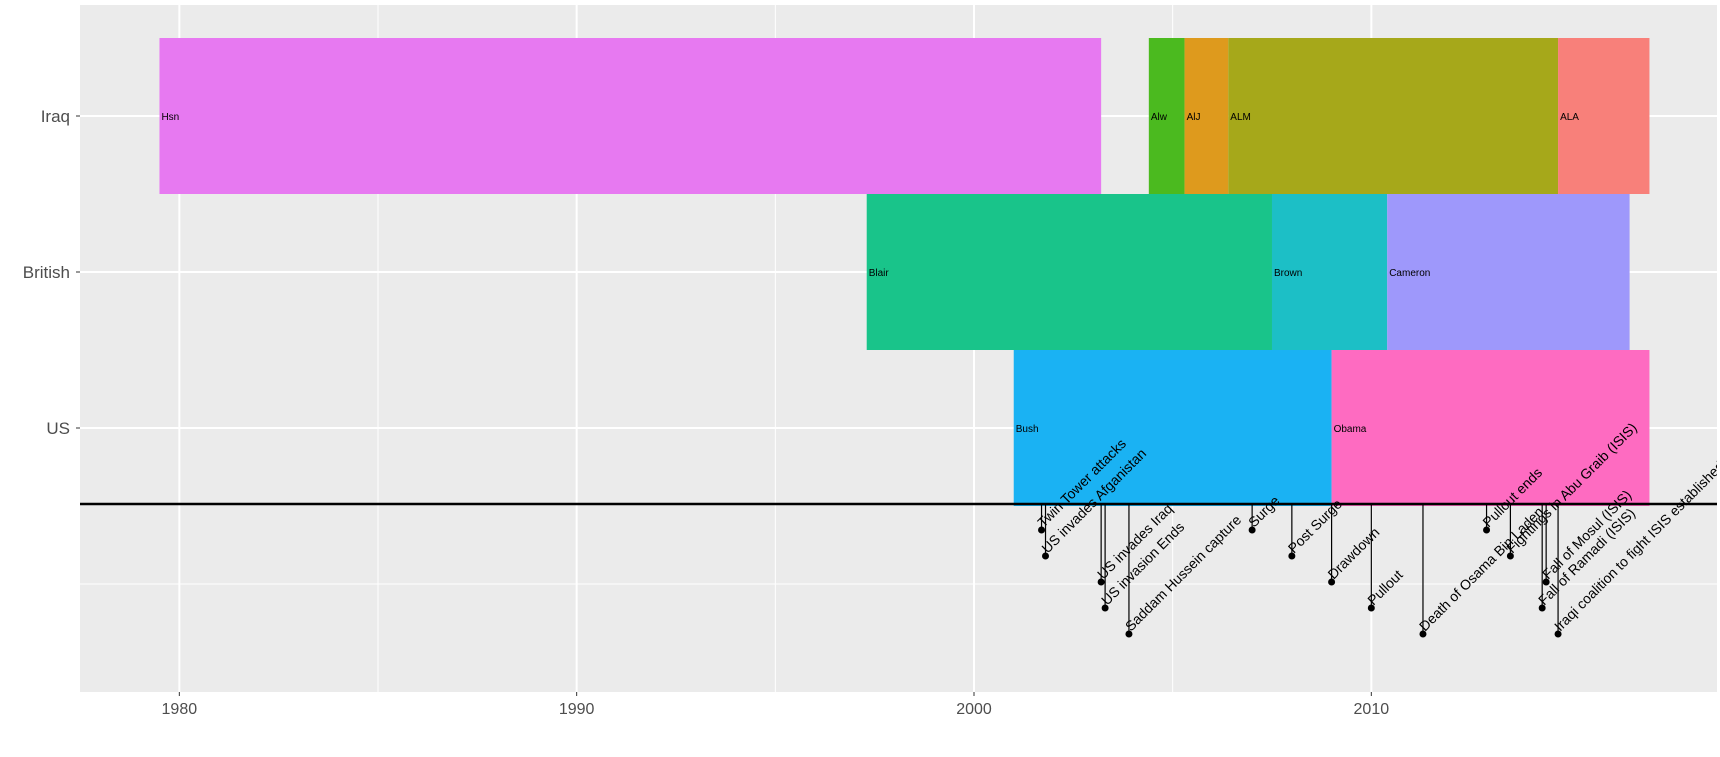 The width and height of the screenshot is (1720, 757). What do you see at coordinates (46, 272) in the screenshot?
I see `row-label-british: British` at bounding box center [46, 272].